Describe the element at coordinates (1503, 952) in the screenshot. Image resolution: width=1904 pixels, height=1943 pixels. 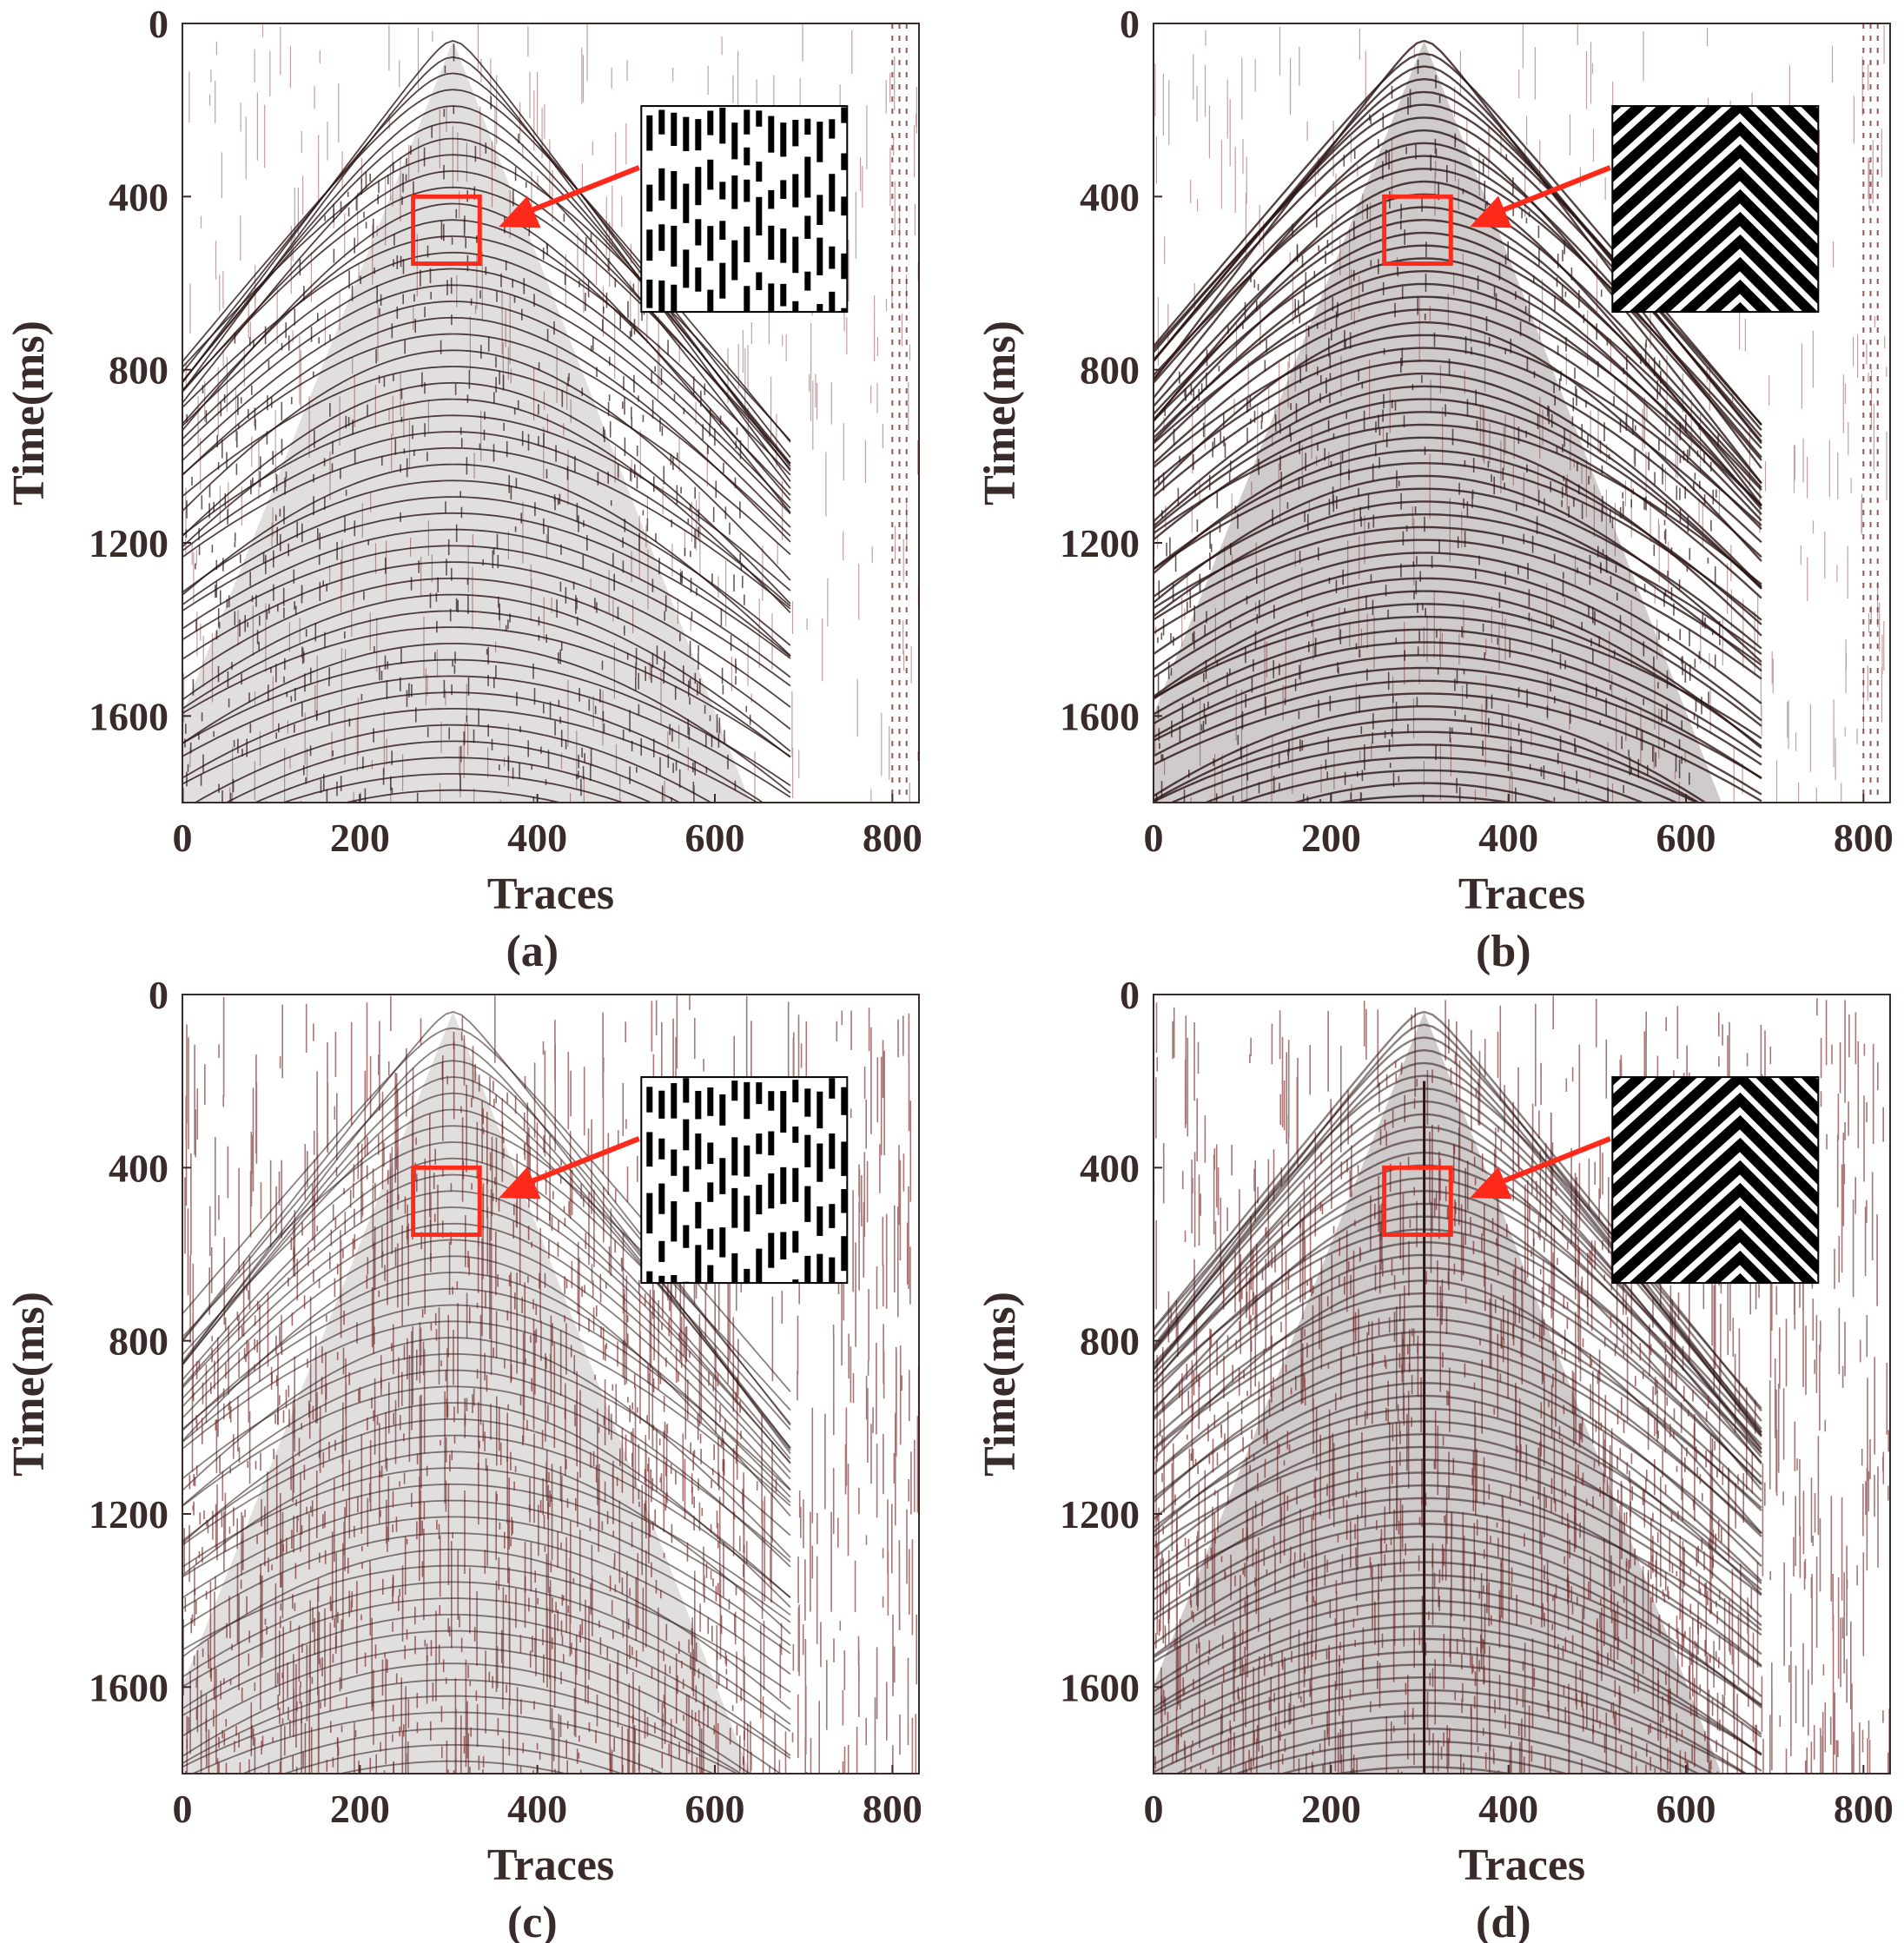
I see `panel-caption: (b)` at that location.